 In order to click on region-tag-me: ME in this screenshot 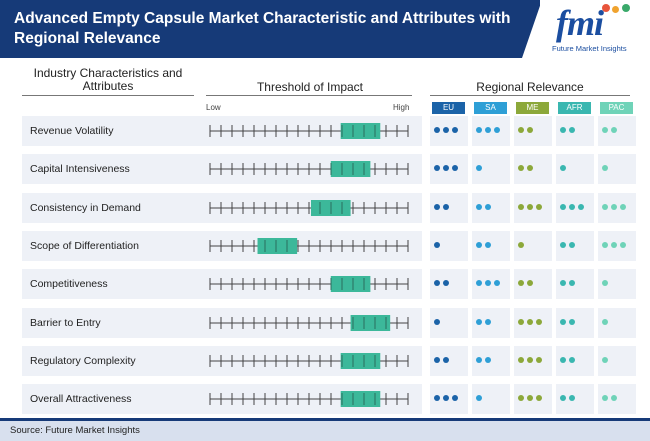, I will do `click(532, 108)`.